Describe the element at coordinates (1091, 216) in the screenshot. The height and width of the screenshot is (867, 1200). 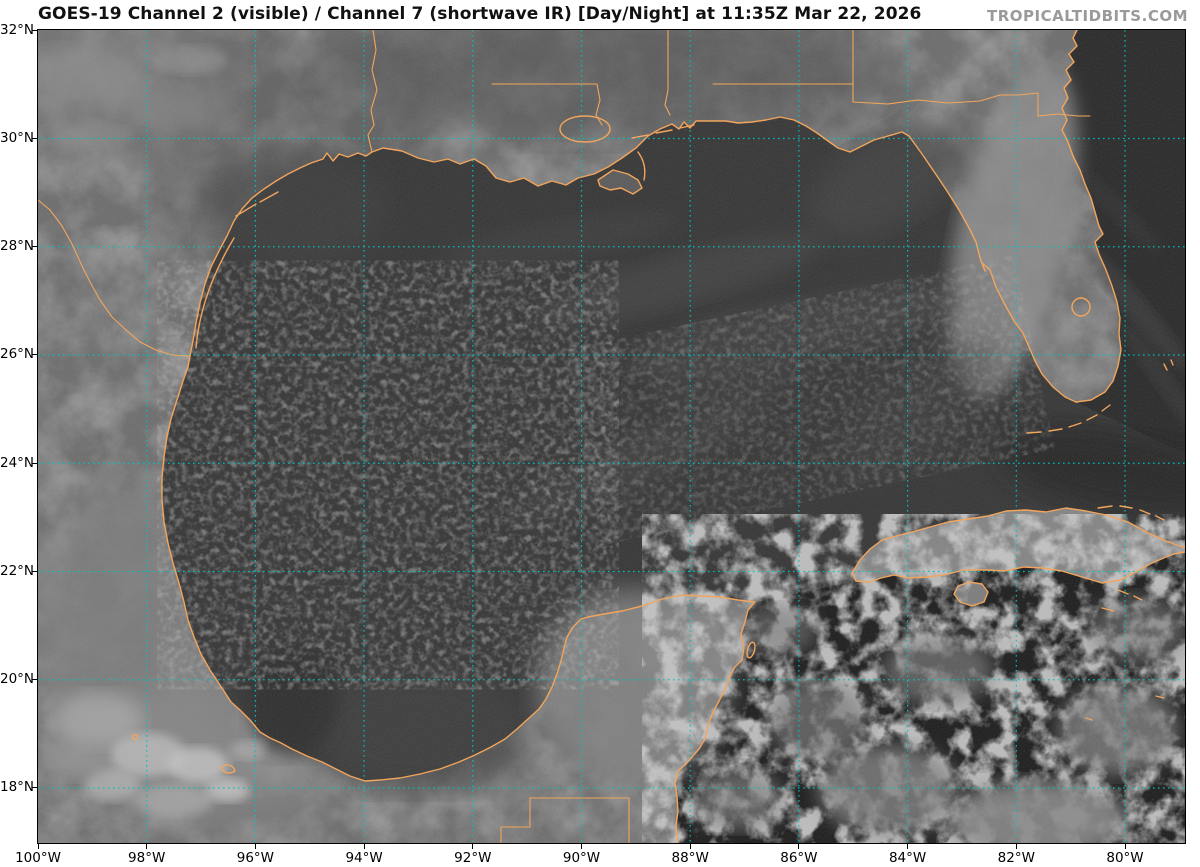
I see `georgia-florida-east-coast` at that location.